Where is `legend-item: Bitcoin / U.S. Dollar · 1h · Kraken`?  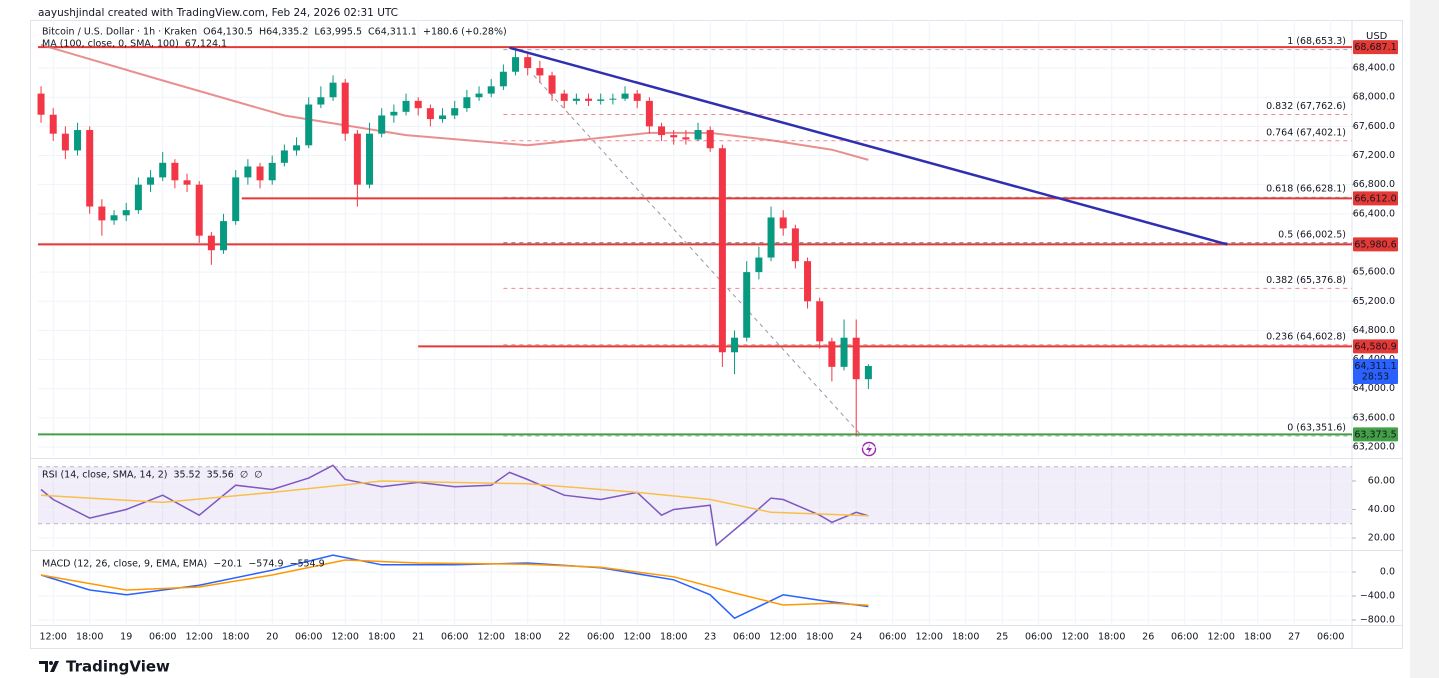 legend-item: Bitcoin / U.S. Dollar · 1h · Kraken is located at coordinates (119, 32).